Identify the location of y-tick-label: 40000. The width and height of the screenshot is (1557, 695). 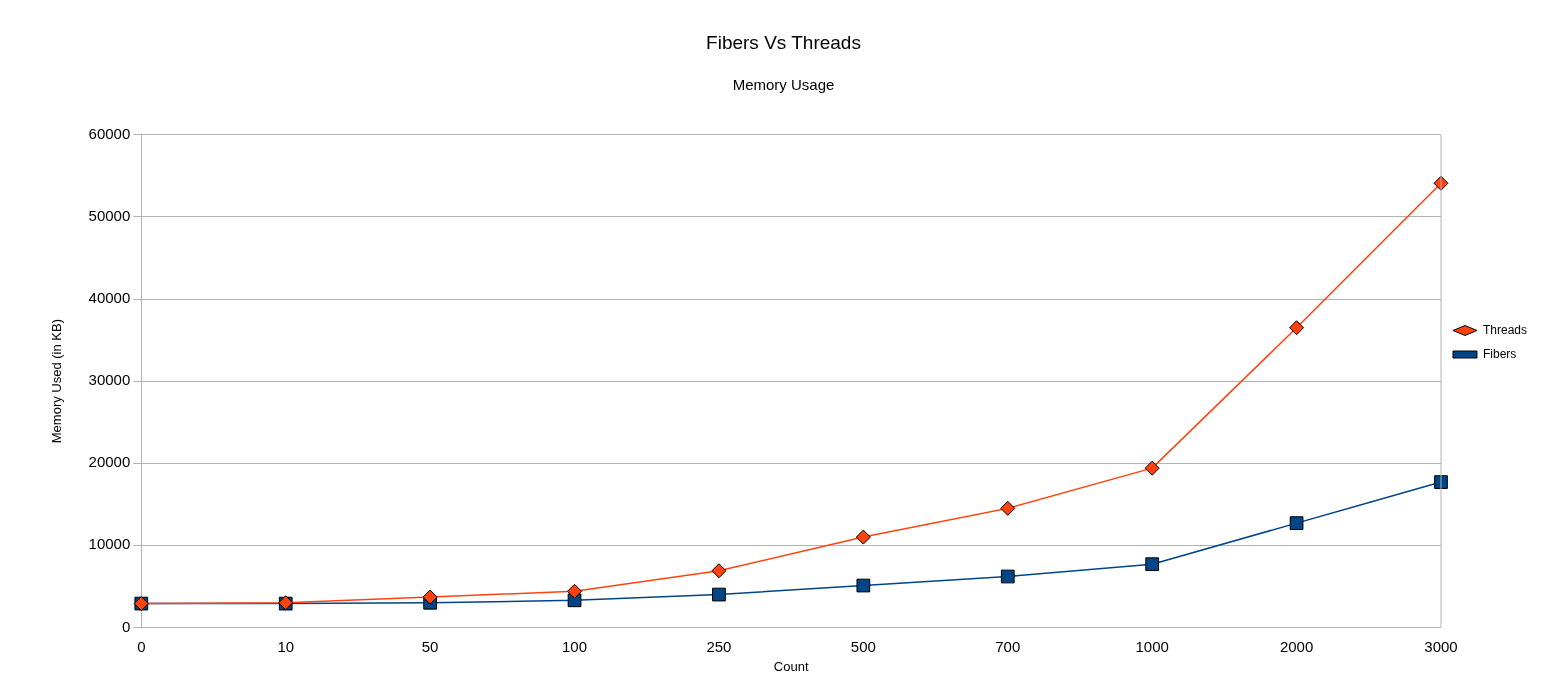
(109, 298).